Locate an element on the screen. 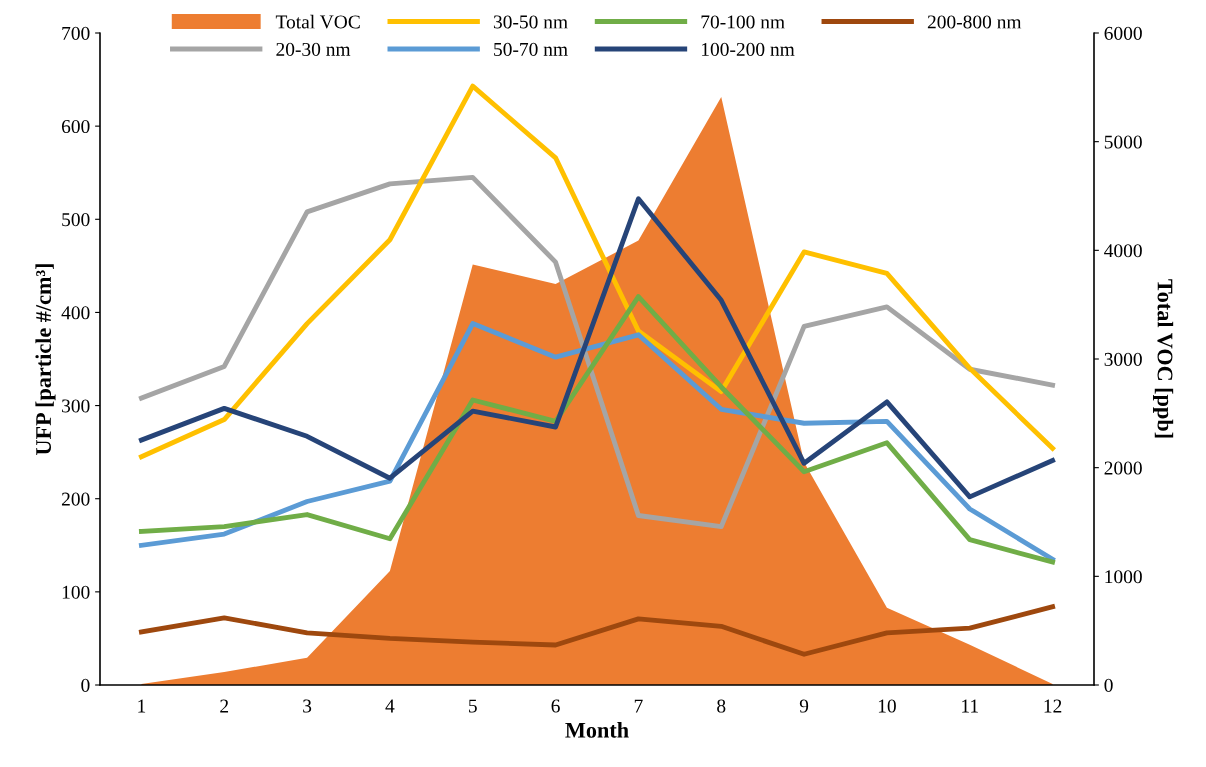 The height and width of the screenshot is (767, 1206). y-tick-label: 300 is located at coordinates (76, 406).